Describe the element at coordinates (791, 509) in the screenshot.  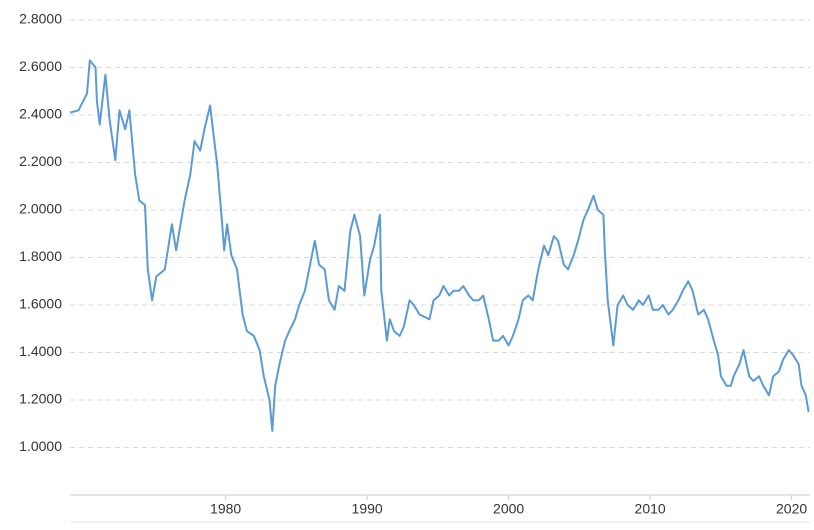
I see `x-tick-label: 2020` at that location.